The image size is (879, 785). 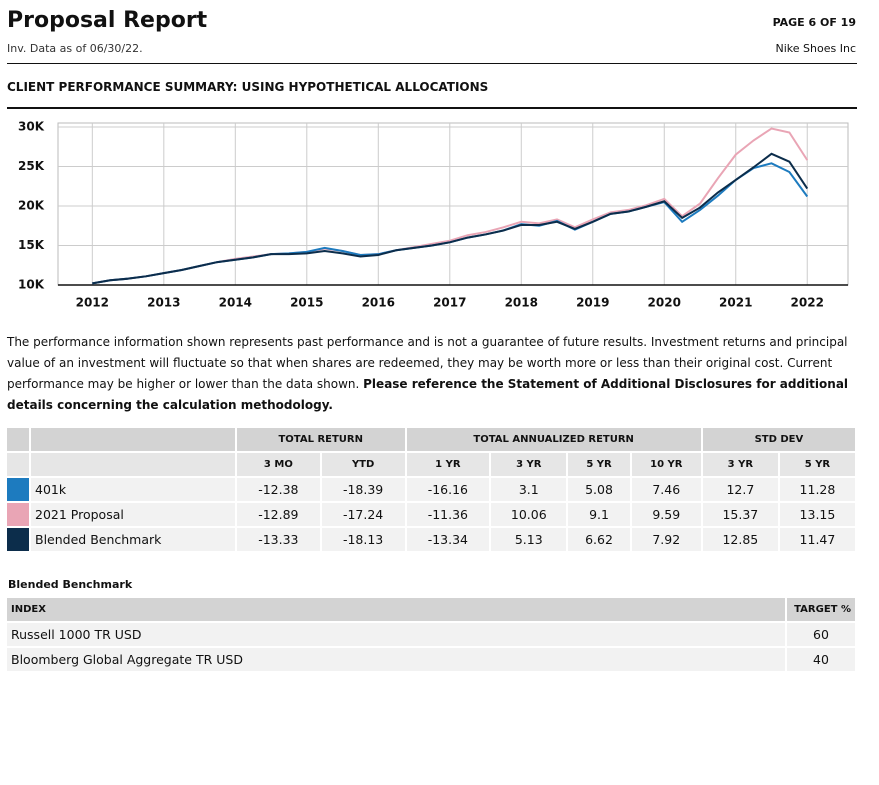 I want to click on x-tick-label: 2017, so click(x=449, y=303).